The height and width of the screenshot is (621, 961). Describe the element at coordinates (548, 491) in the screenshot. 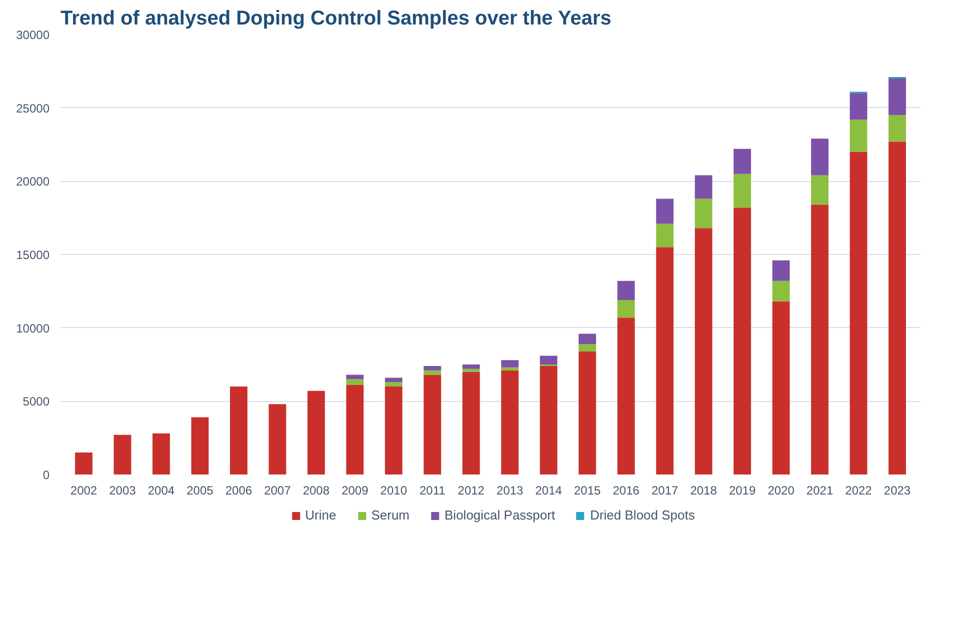

I see `x-tick-label: 2014` at that location.